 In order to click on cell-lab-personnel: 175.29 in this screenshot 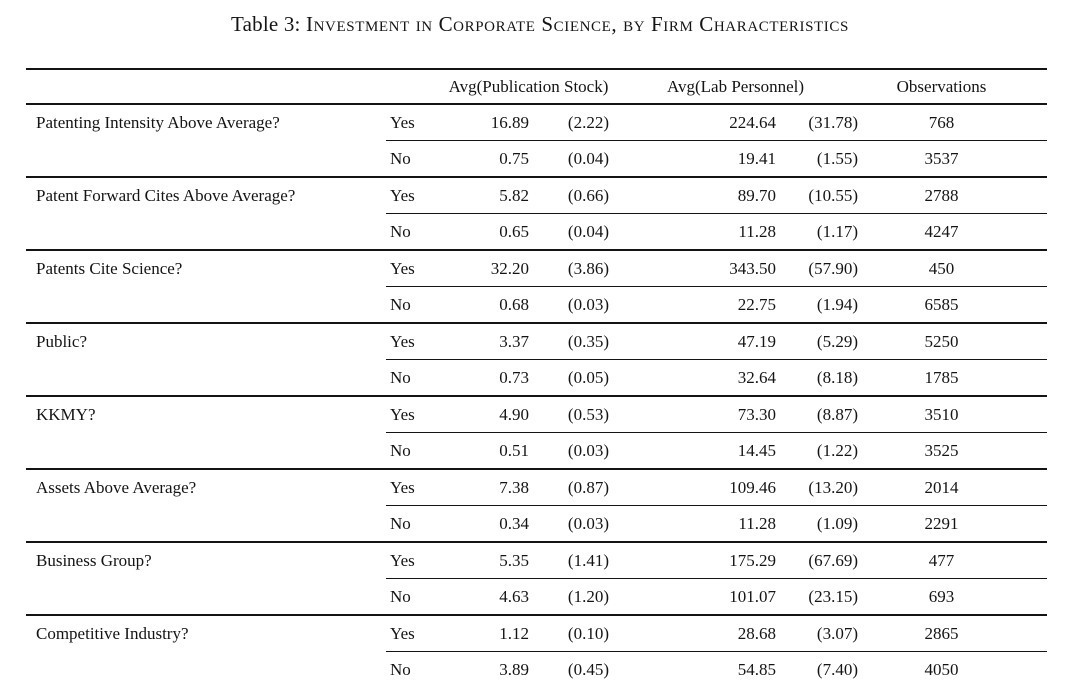, I will do `click(694, 560)`.